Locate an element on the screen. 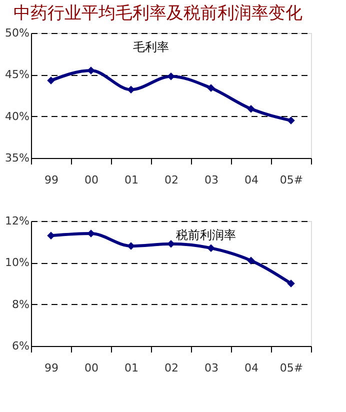 Image resolution: width=346 pixels, height=412 pixels. series-label: 税前利润率 is located at coordinates (206, 235).